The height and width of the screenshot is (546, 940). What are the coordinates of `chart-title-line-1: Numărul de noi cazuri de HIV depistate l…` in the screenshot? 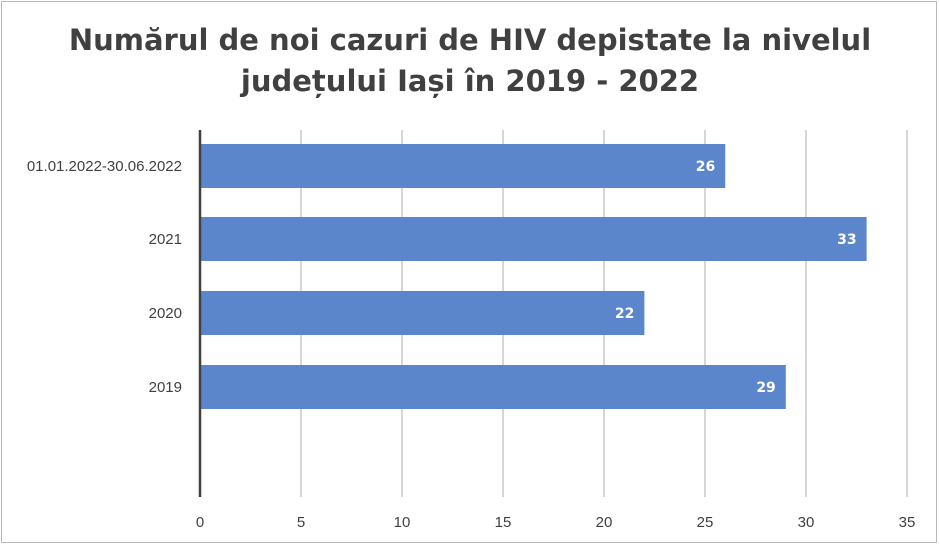 It's located at (470, 40).